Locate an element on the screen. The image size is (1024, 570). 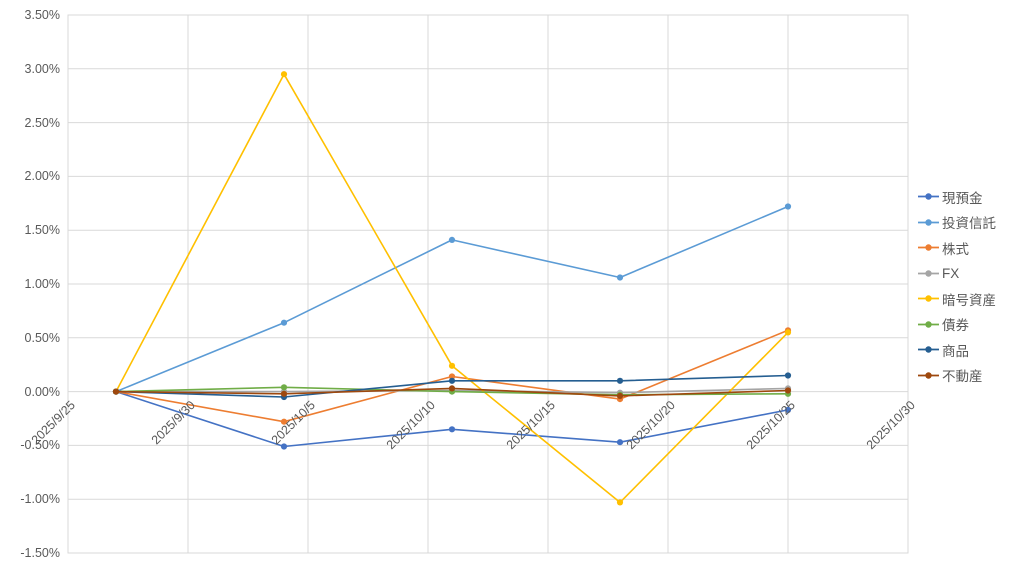
legend-label: 株式 is located at coordinates (955, 249).